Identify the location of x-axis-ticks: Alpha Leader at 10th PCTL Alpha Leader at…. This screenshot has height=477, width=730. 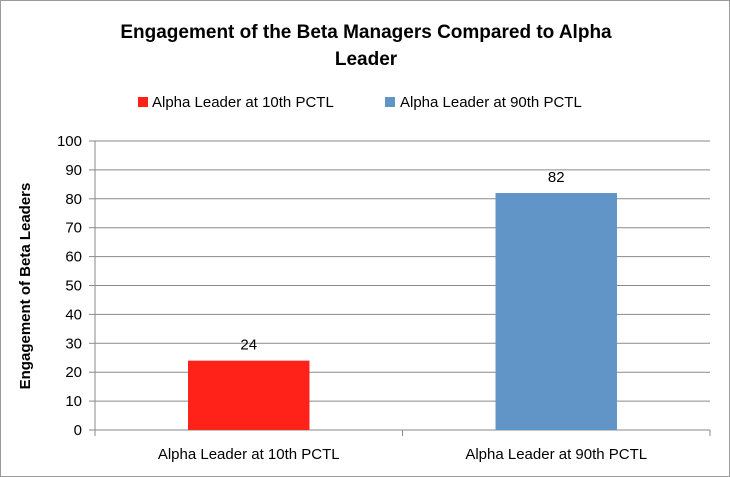
(402, 454).